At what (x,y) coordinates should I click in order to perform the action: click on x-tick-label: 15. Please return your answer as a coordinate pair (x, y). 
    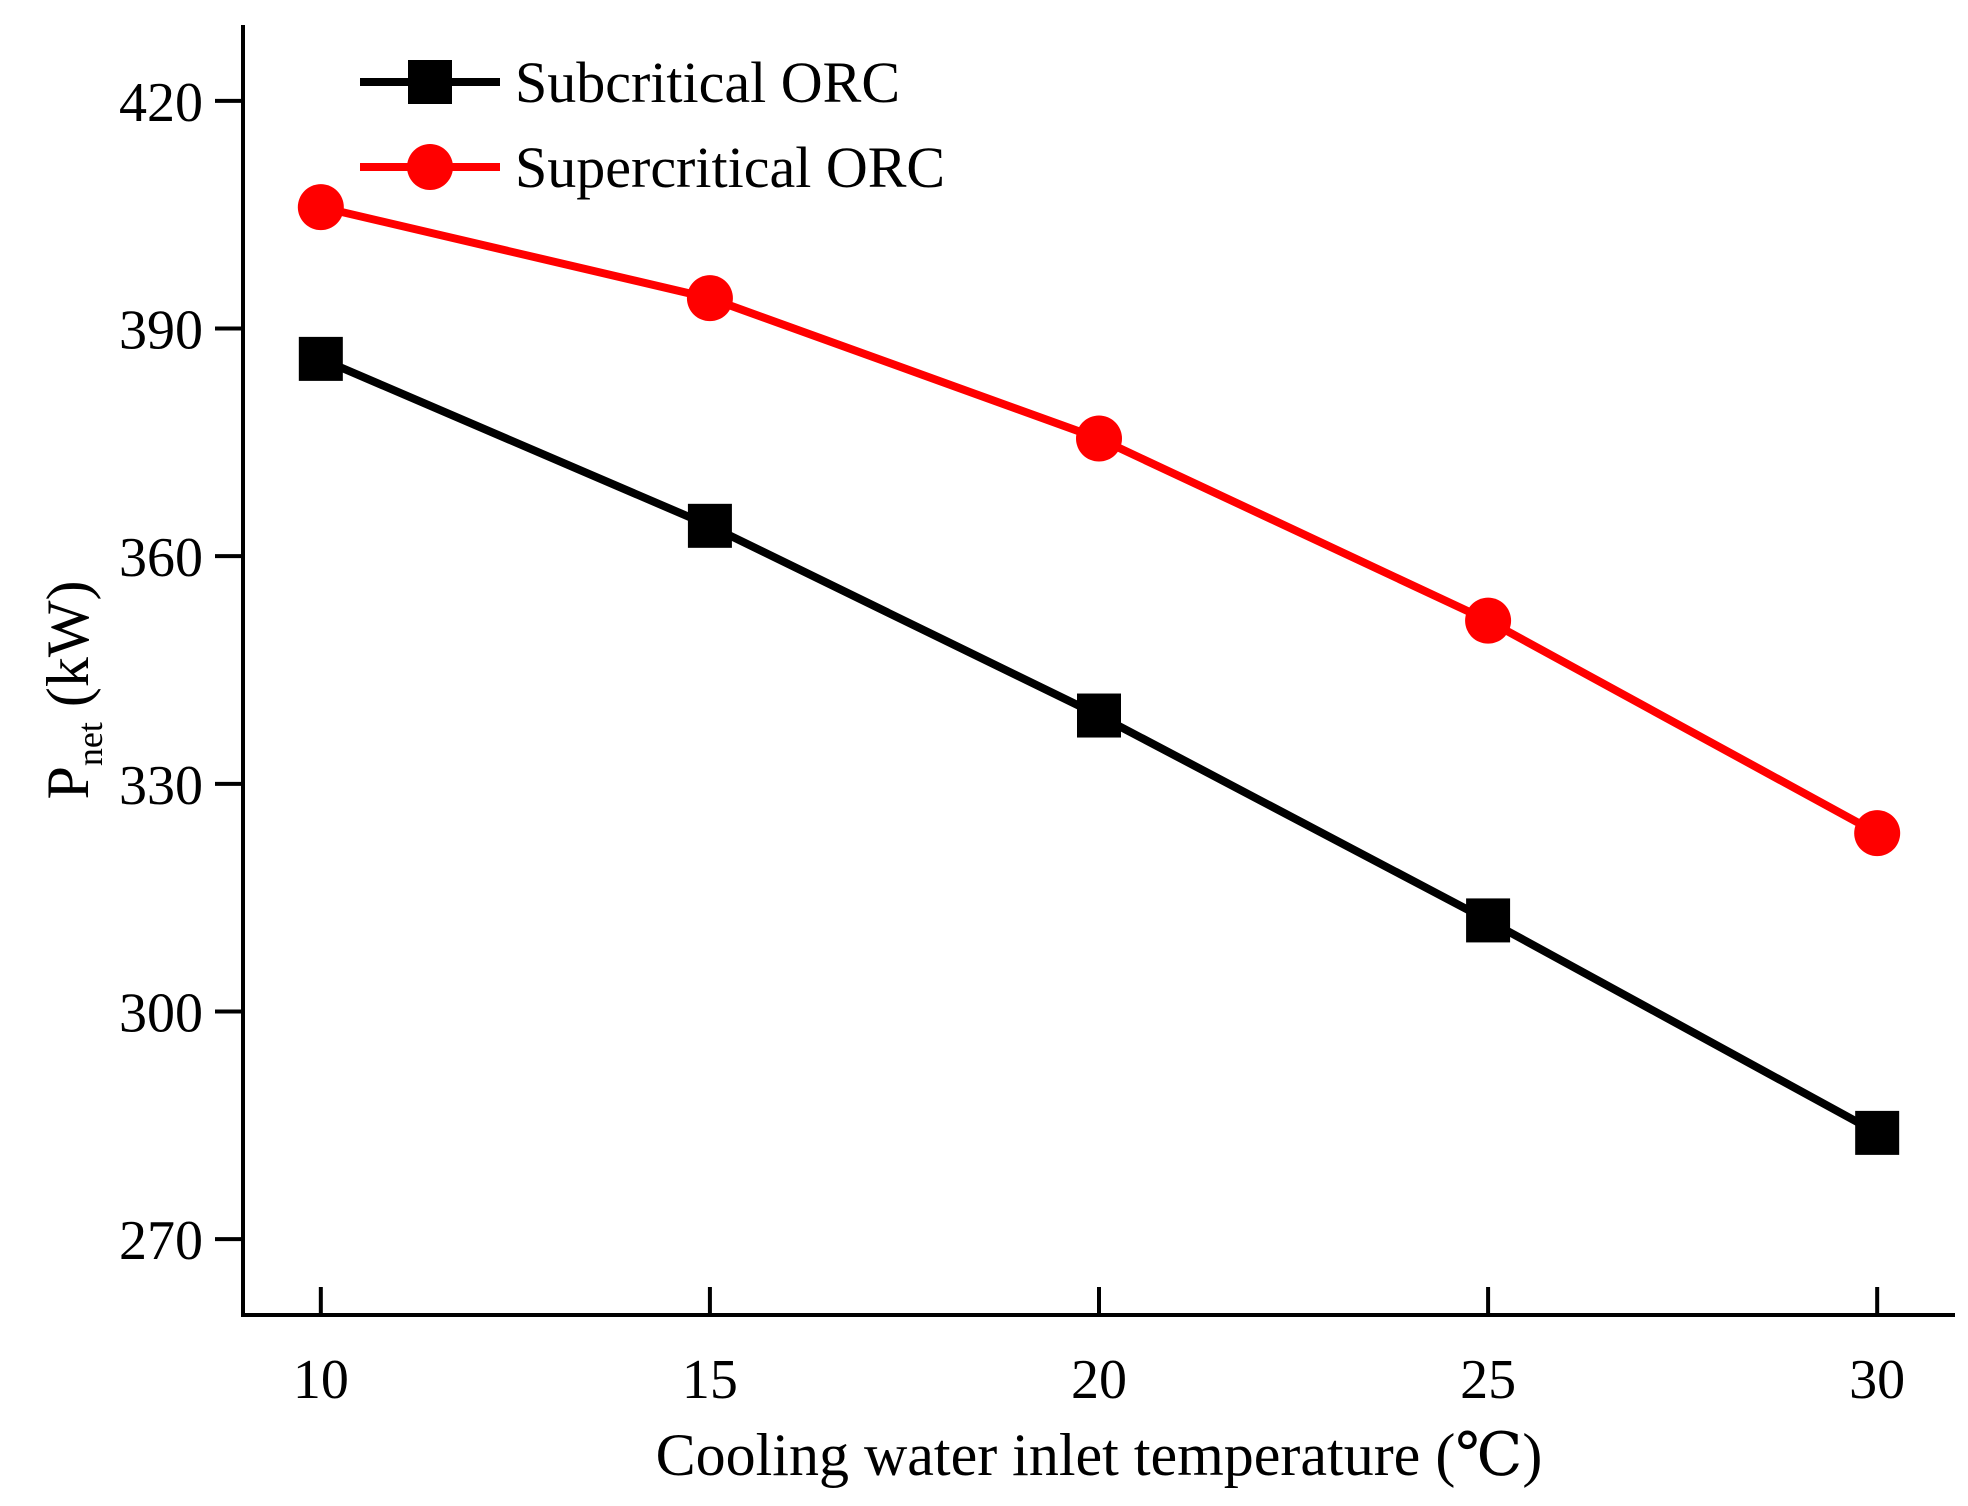
    Looking at the image, I should click on (710, 1380).